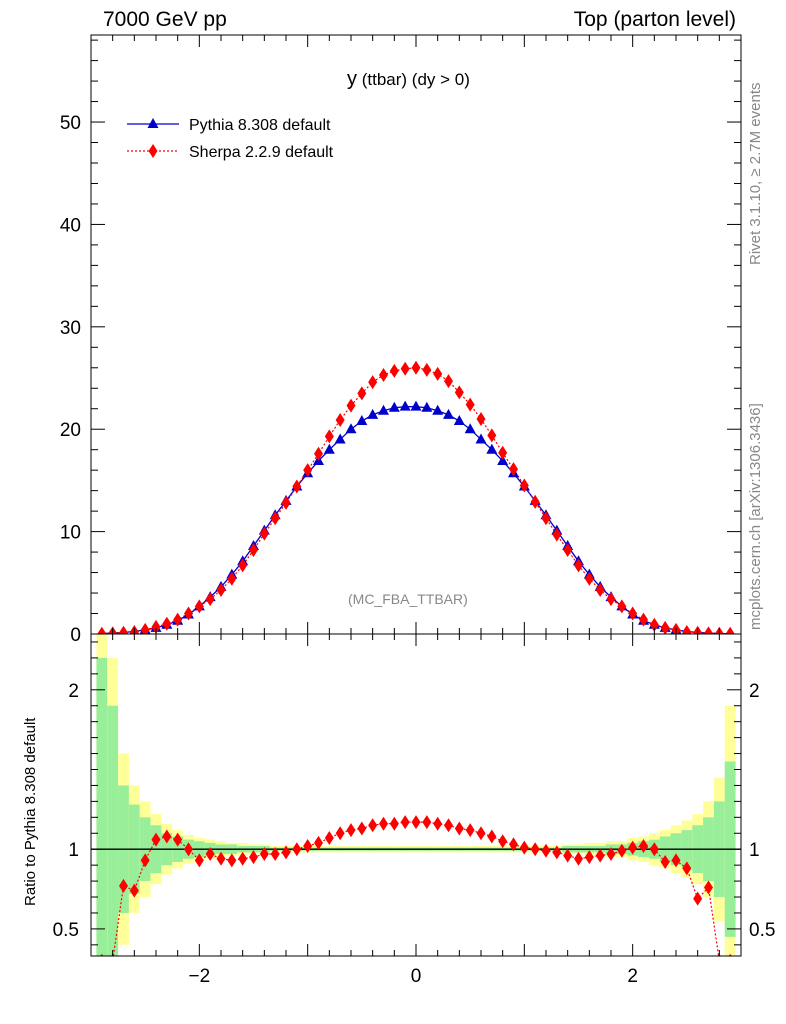  Describe the element at coordinates (70, 225) in the screenshot. I see `main-y-tick-label: 40` at that location.